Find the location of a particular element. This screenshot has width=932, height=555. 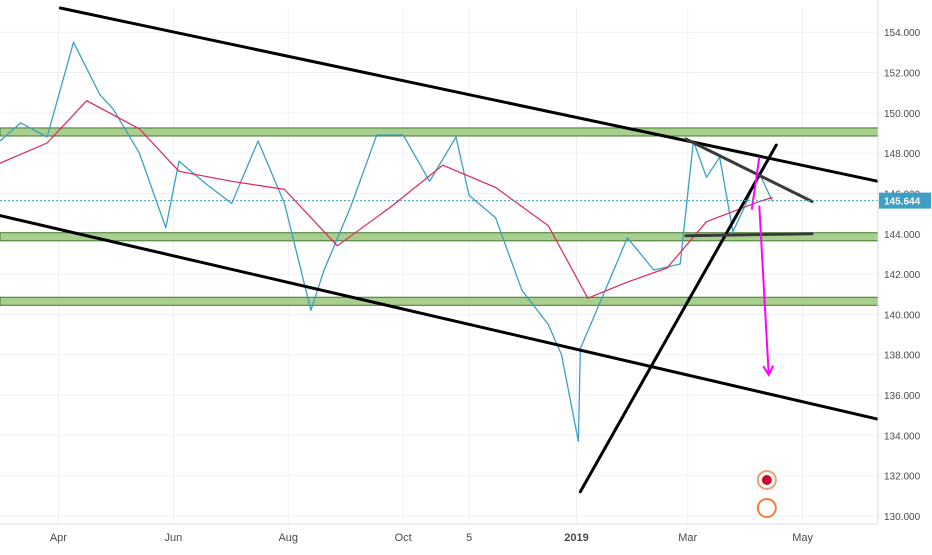

y-tick-label: 130.000 is located at coordinates (902, 517).